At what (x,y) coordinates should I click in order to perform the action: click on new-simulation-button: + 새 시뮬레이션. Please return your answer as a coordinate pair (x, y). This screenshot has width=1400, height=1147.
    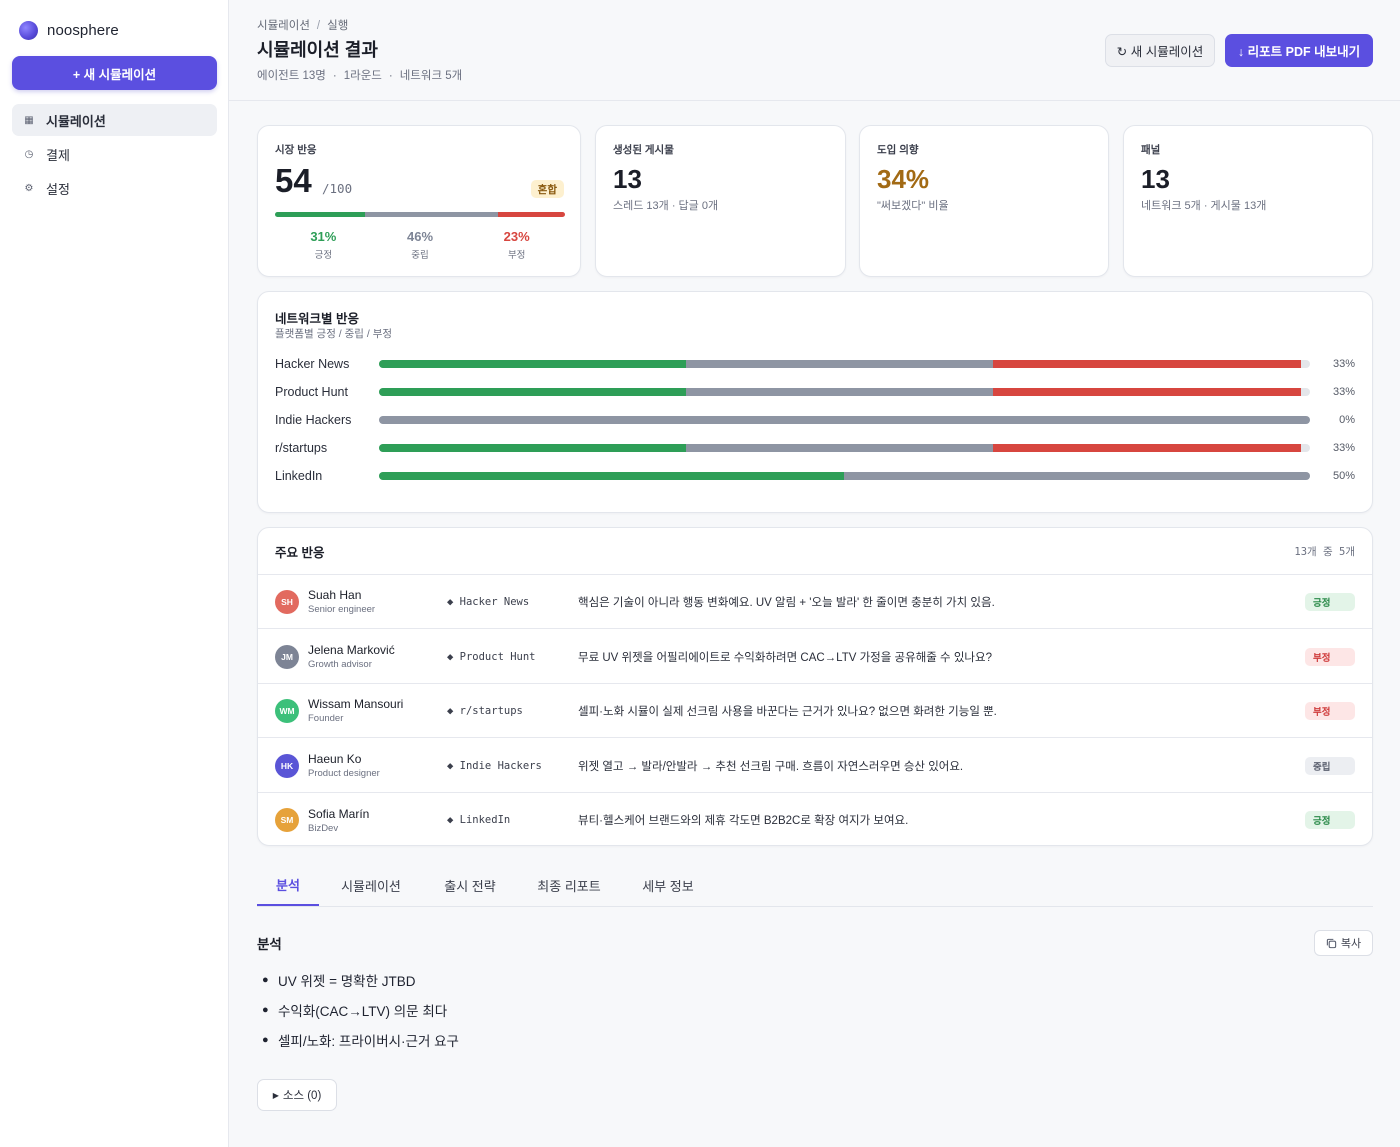
    Looking at the image, I should click on (114, 73).